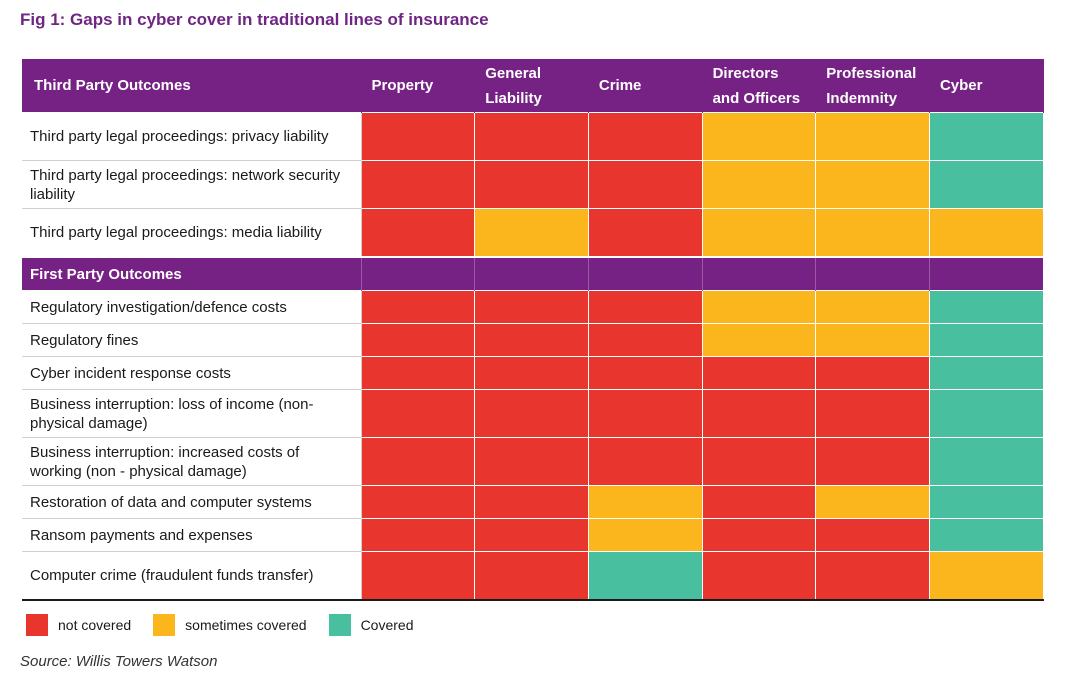 This screenshot has height=685, width=1078. Describe the element at coordinates (164, 625) in the screenshot. I see `legend-swatch-sometimes-covered` at that location.